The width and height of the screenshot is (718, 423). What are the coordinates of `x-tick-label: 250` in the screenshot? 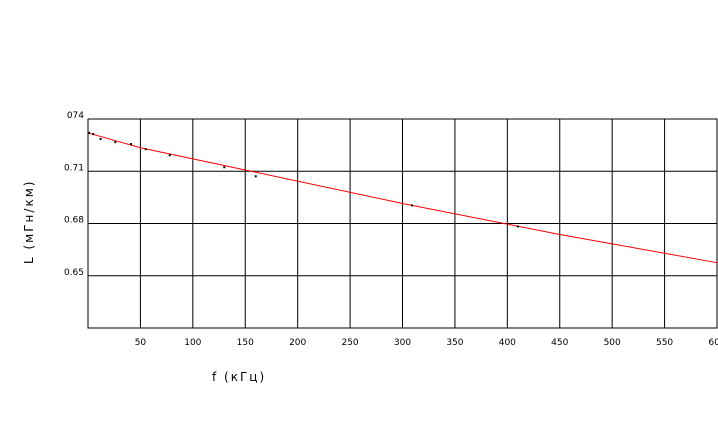 It's located at (349, 343).